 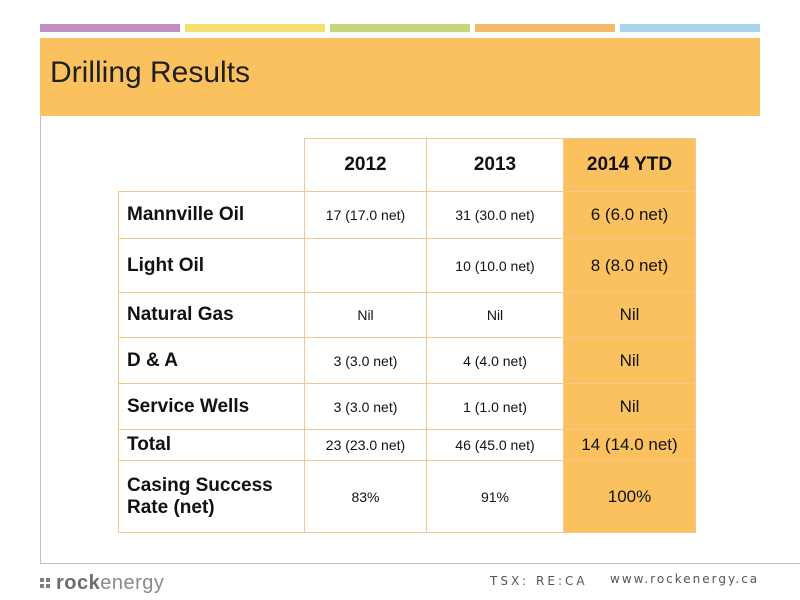 What do you see at coordinates (150, 72) in the screenshot?
I see `slide-title: Drilling Results` at bounding box center [150, 72].